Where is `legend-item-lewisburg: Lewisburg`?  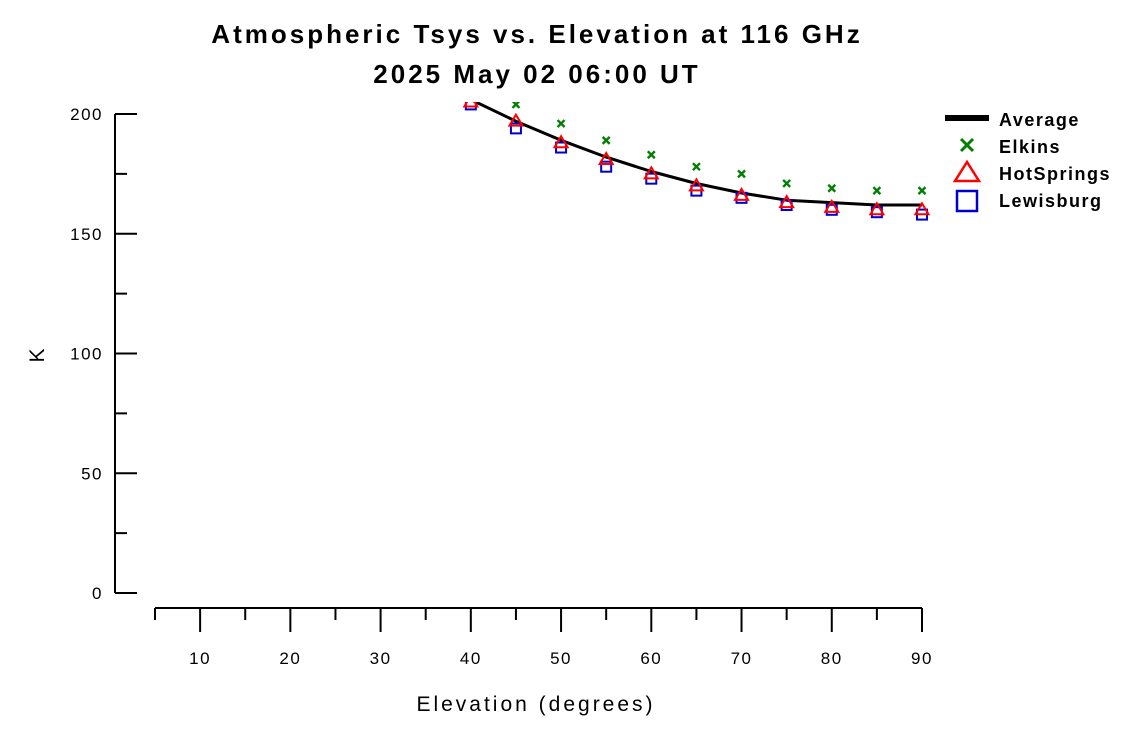 legend-item-lewisburg: Lewisburg is located at coordinates (1029, 201).